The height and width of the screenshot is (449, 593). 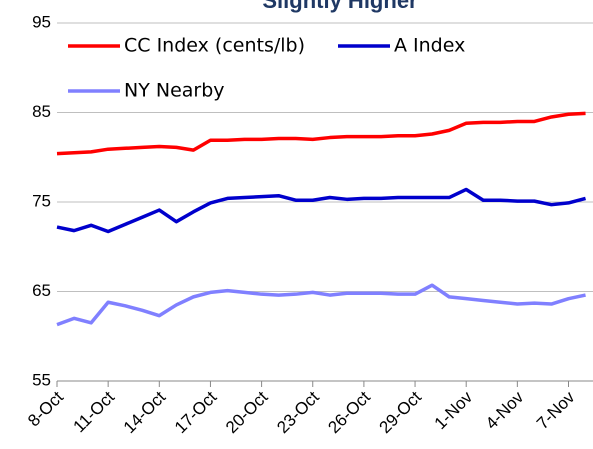 I want to click on chart-title: Slightly Higher, so click(x=340, y=6).